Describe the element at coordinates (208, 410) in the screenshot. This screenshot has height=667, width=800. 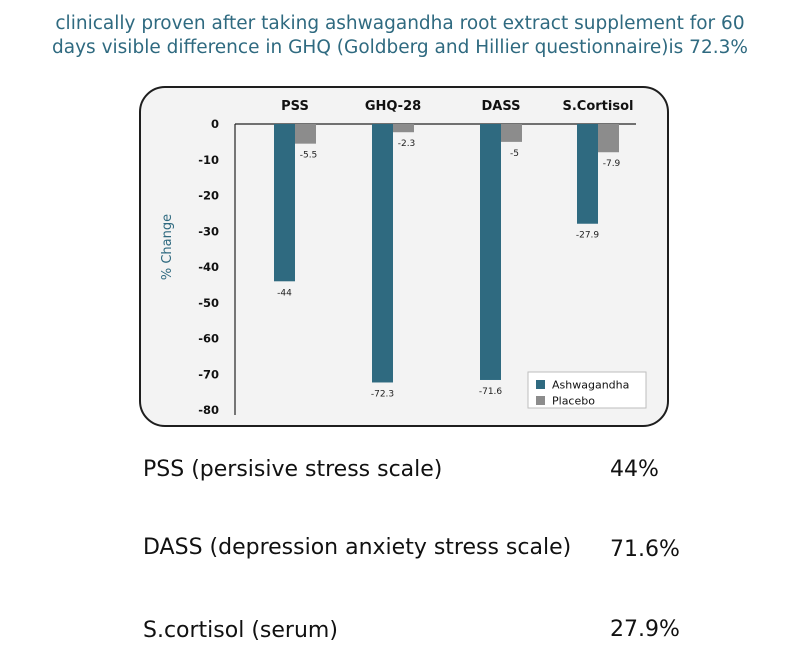
I see `y-tick-label: -80` at that location.